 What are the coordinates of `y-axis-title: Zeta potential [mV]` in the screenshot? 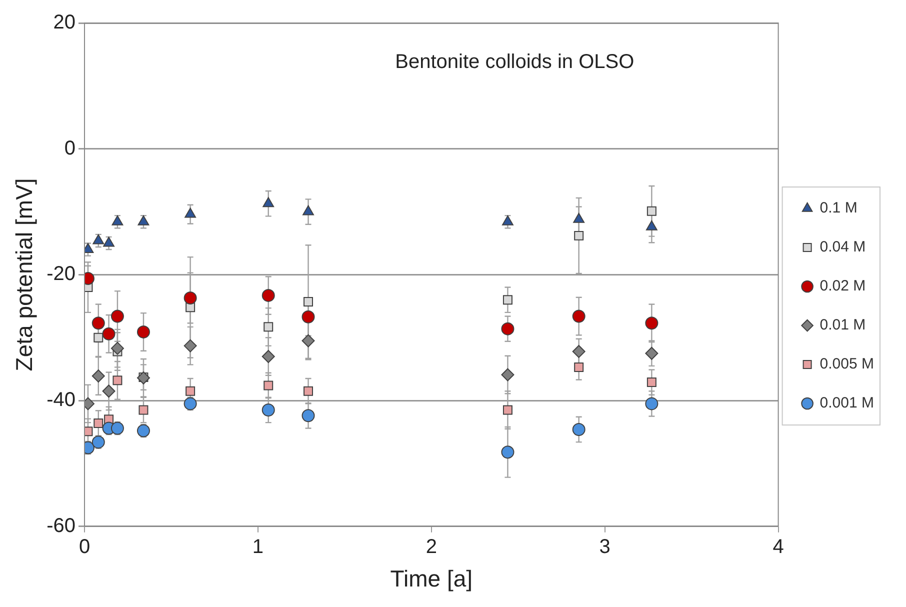 It's located at (24, 275).